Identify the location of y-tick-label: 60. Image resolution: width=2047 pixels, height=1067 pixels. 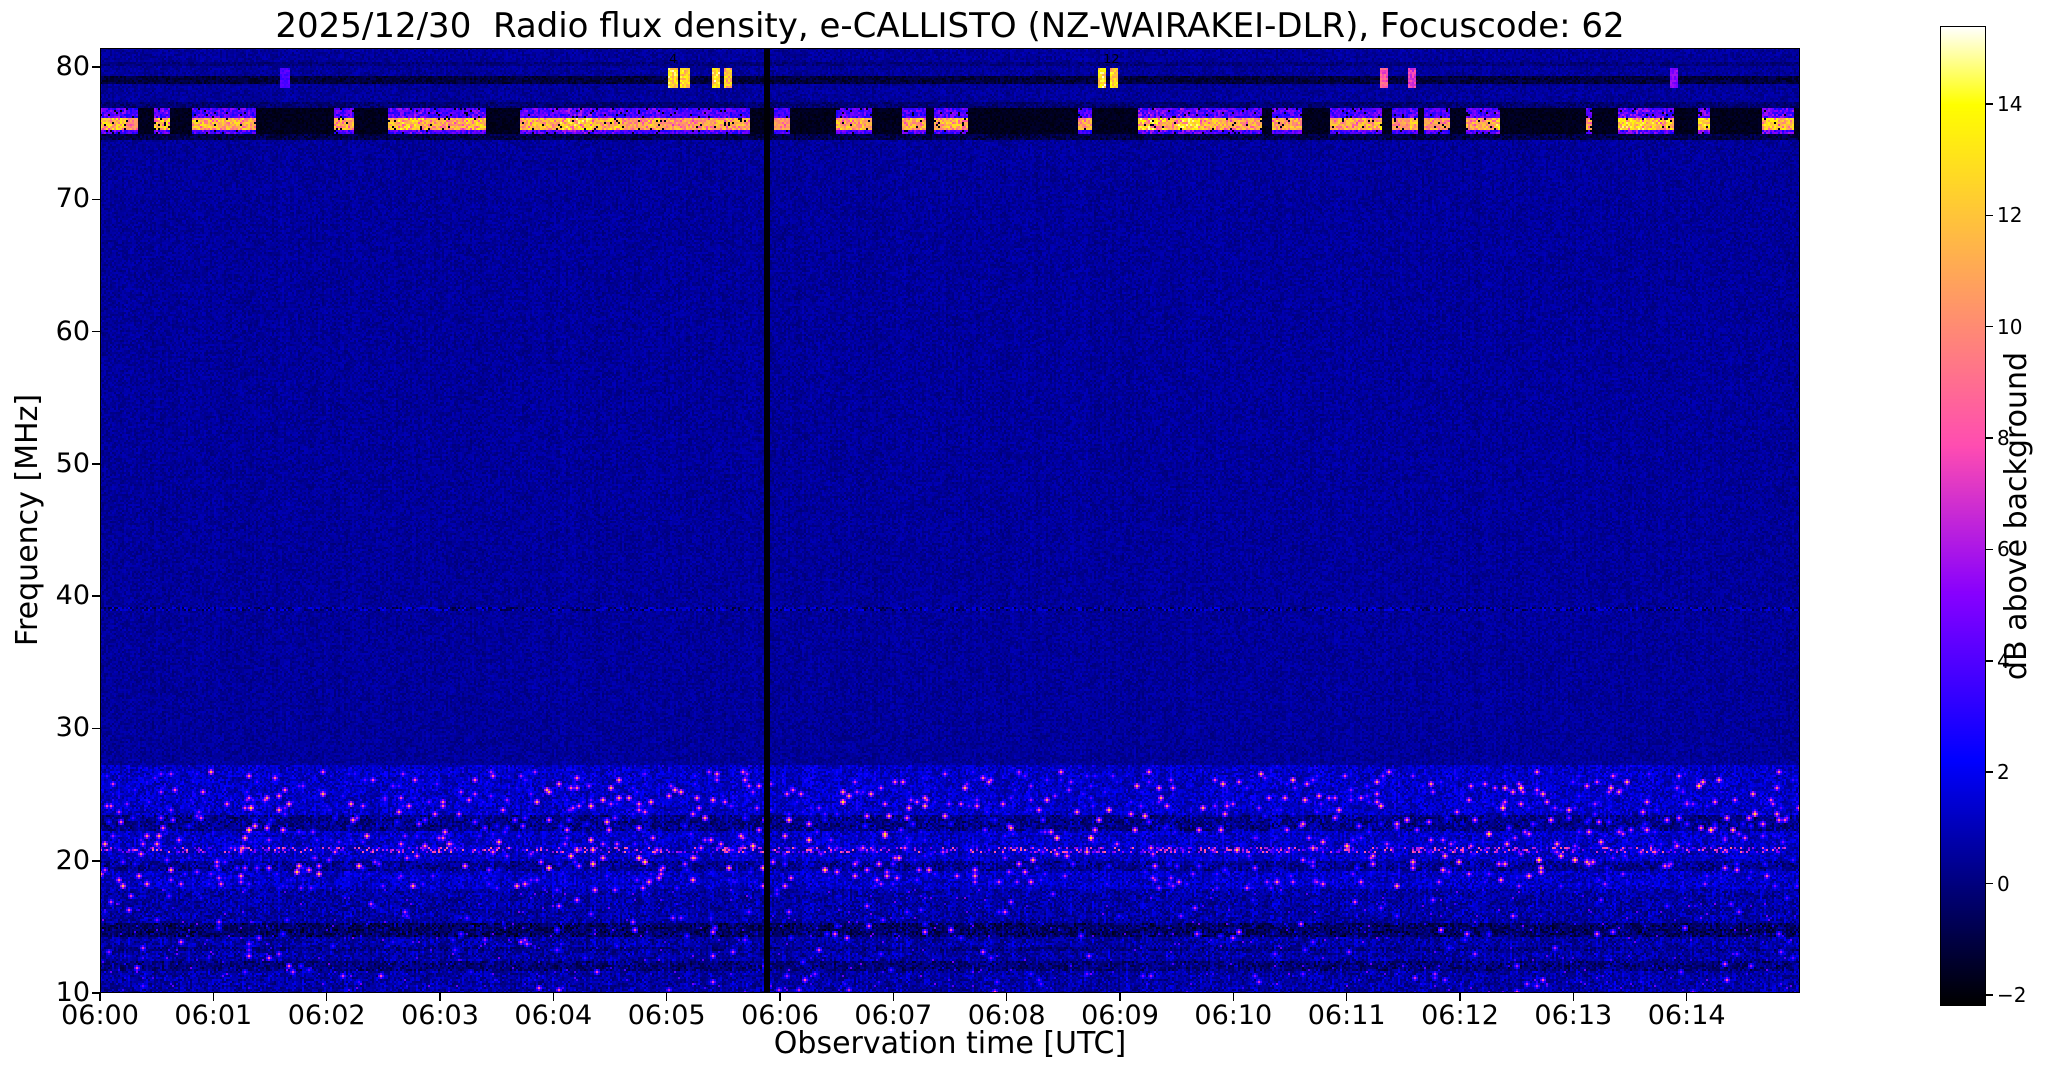
(72, 331).